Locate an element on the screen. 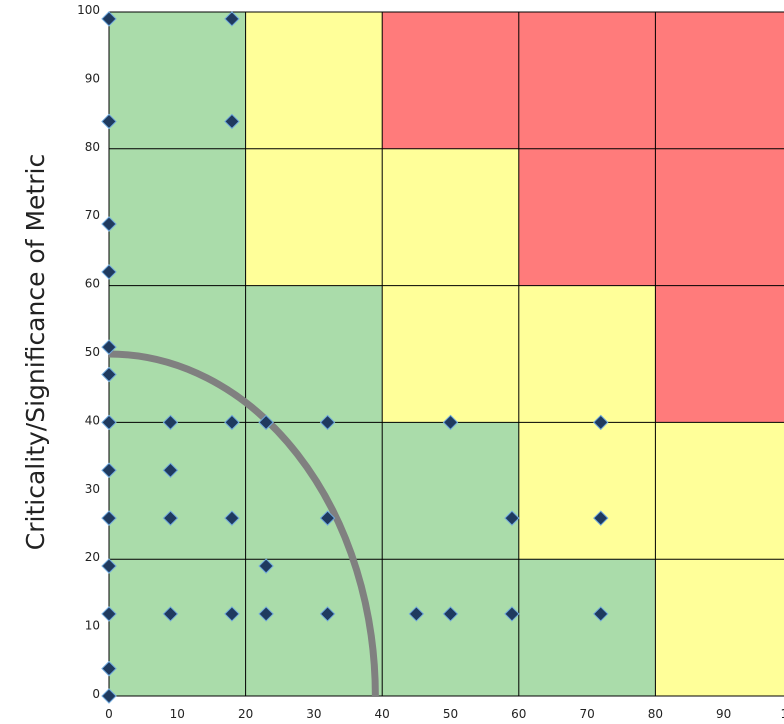  y-tick-label: 80 is located at coordinates (92, 147).